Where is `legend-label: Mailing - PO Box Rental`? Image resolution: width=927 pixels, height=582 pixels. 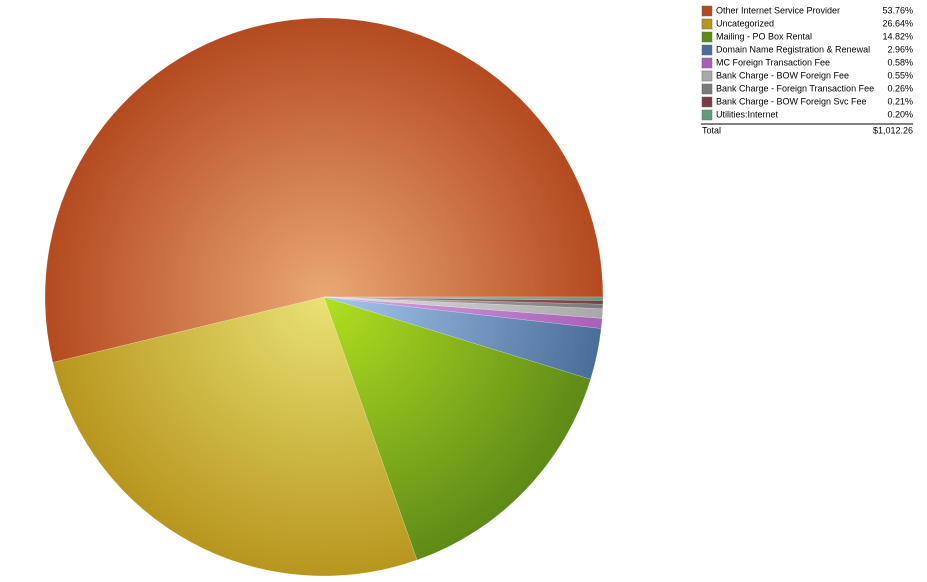 legend-label: Mailing - PO Box Rental is located at coordinates (764, 36).